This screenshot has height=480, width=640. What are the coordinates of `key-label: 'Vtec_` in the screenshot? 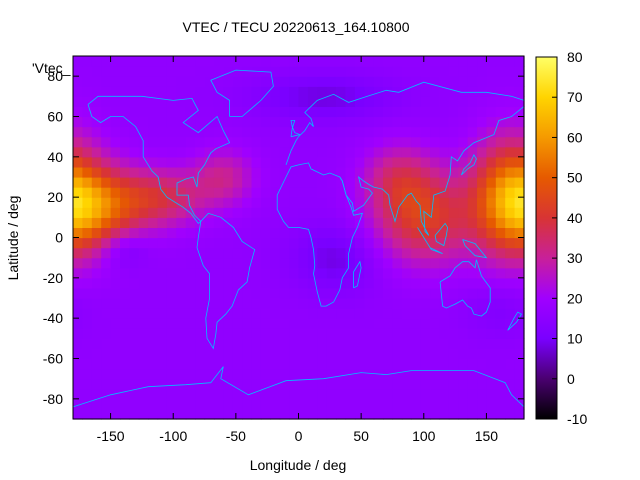 It's located at (51, 68).